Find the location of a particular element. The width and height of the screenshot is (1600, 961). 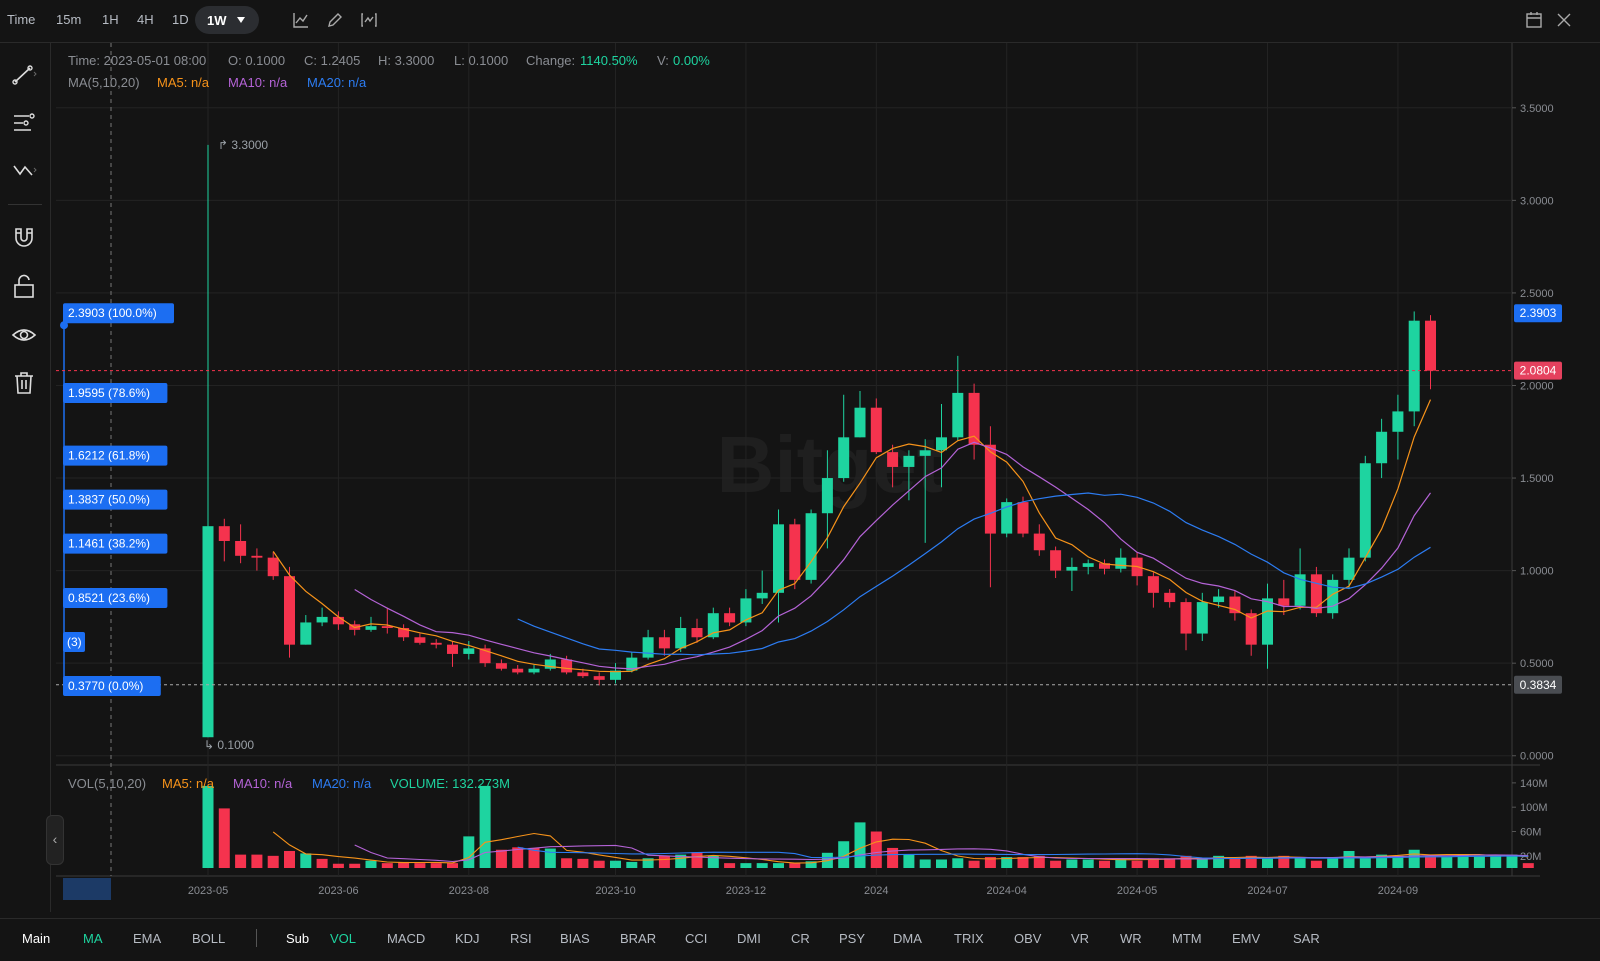

interval-1h: 1H is located at coordinates (110, 19).